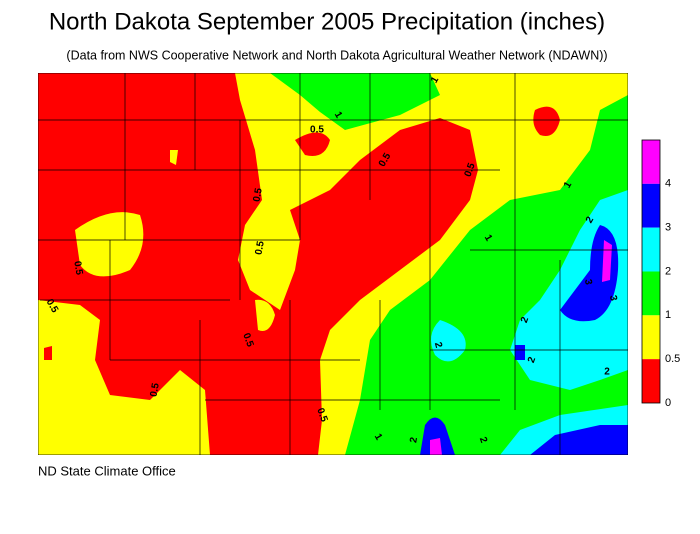 The image size is (700, 534). What do you see at coordinates (668, 403) in the screenshot?
I see `legend-label: 0` at bounding box center [668, 403].